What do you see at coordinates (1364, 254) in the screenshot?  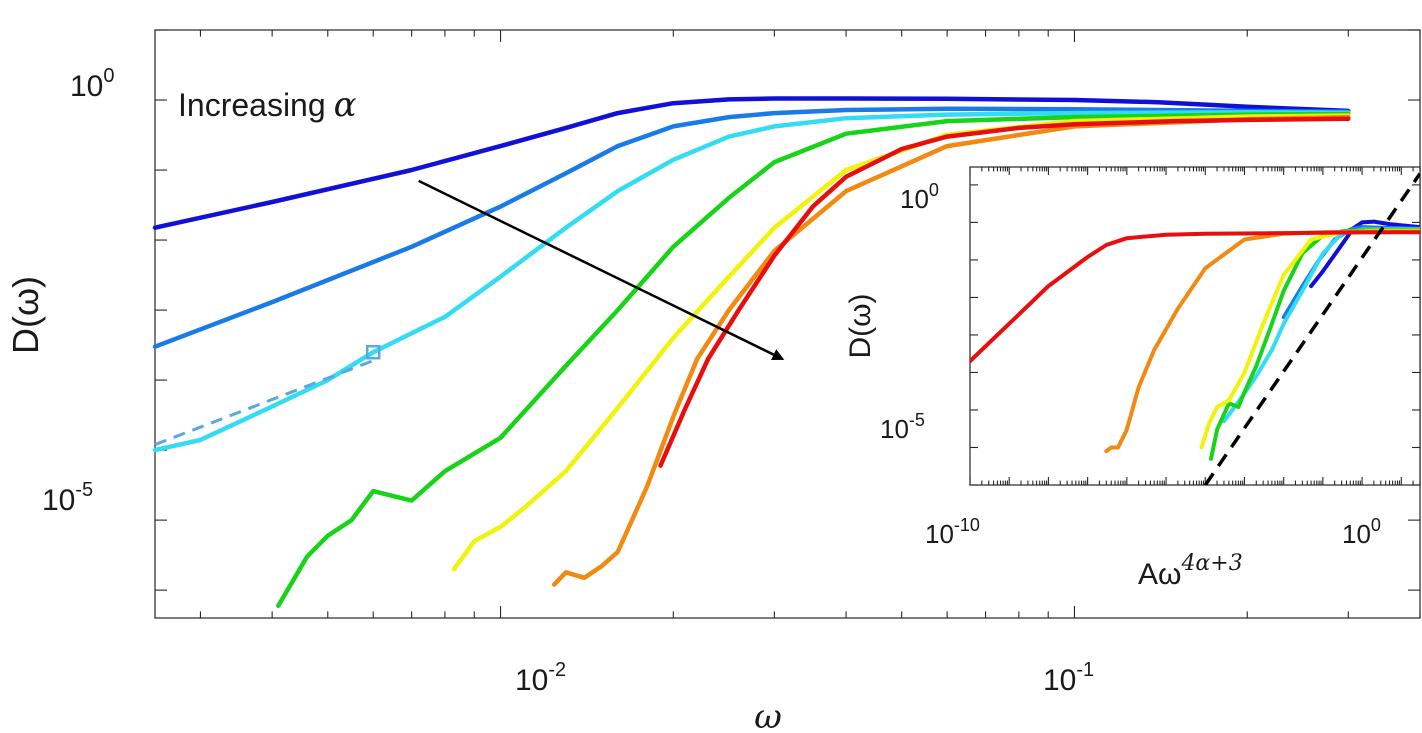 I see `inset-series-α1` at bounding box center [1364, 254].